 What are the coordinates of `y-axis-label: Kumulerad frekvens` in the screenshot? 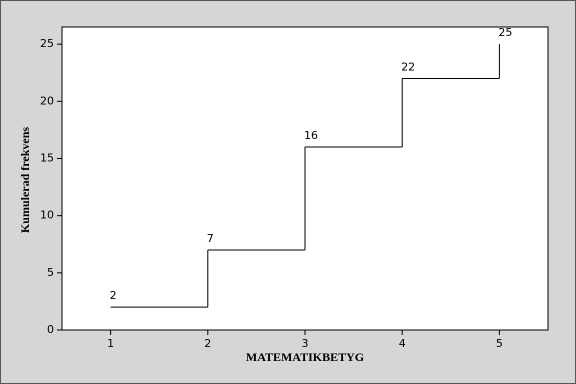 It's located at (25, 180).